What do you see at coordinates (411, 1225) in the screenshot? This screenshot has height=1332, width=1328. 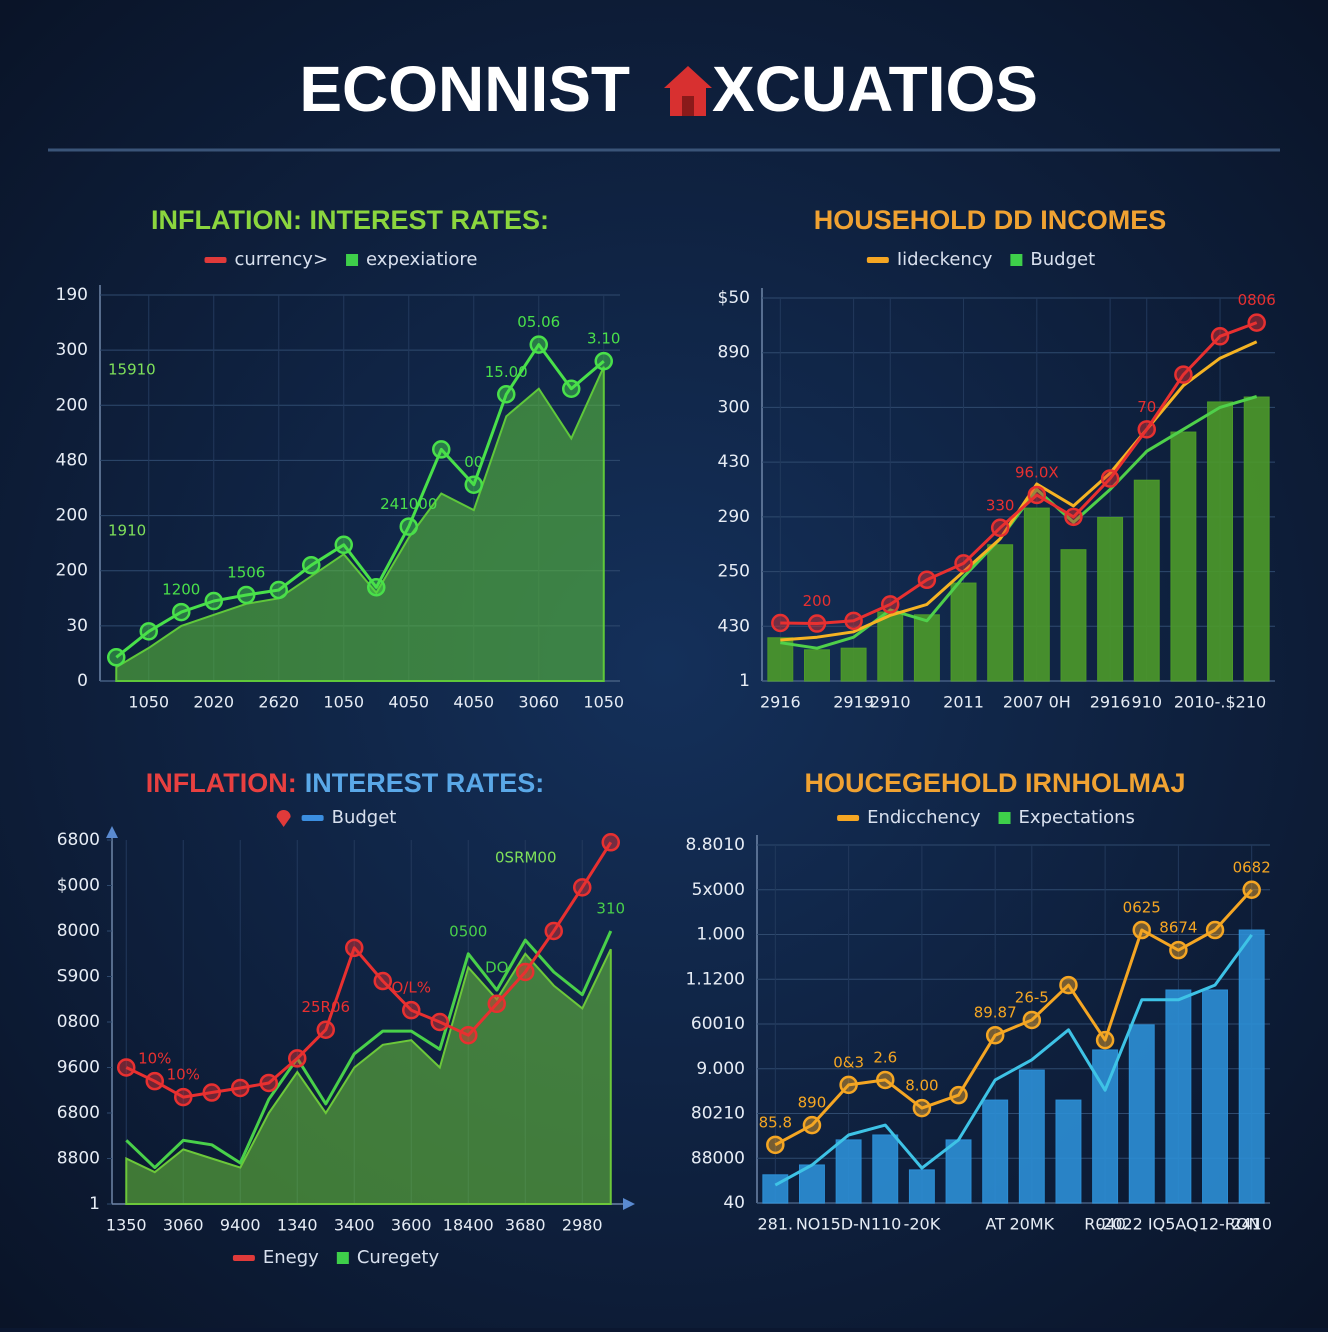 I see `x-tick-label: 3600` at bounding box center [411, 1225].